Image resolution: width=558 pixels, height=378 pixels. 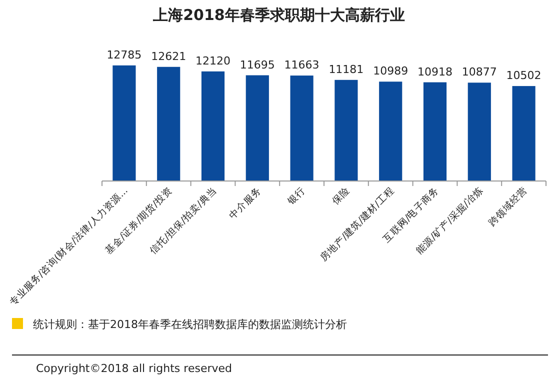 I want to click on x-tick-label: 银行, so click(x=296, y=196).